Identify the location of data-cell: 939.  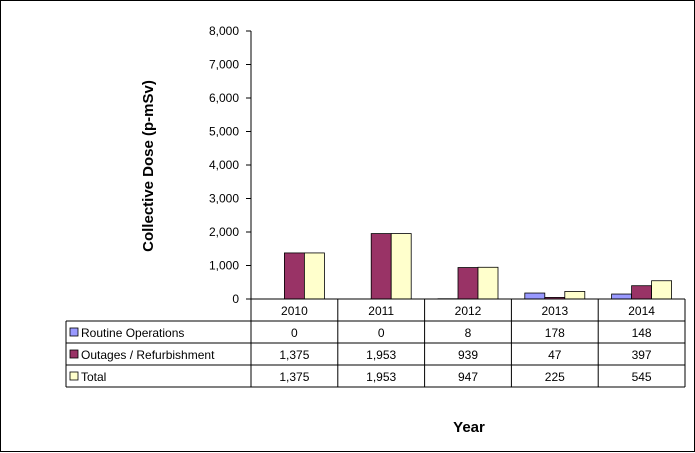
(468, 355).